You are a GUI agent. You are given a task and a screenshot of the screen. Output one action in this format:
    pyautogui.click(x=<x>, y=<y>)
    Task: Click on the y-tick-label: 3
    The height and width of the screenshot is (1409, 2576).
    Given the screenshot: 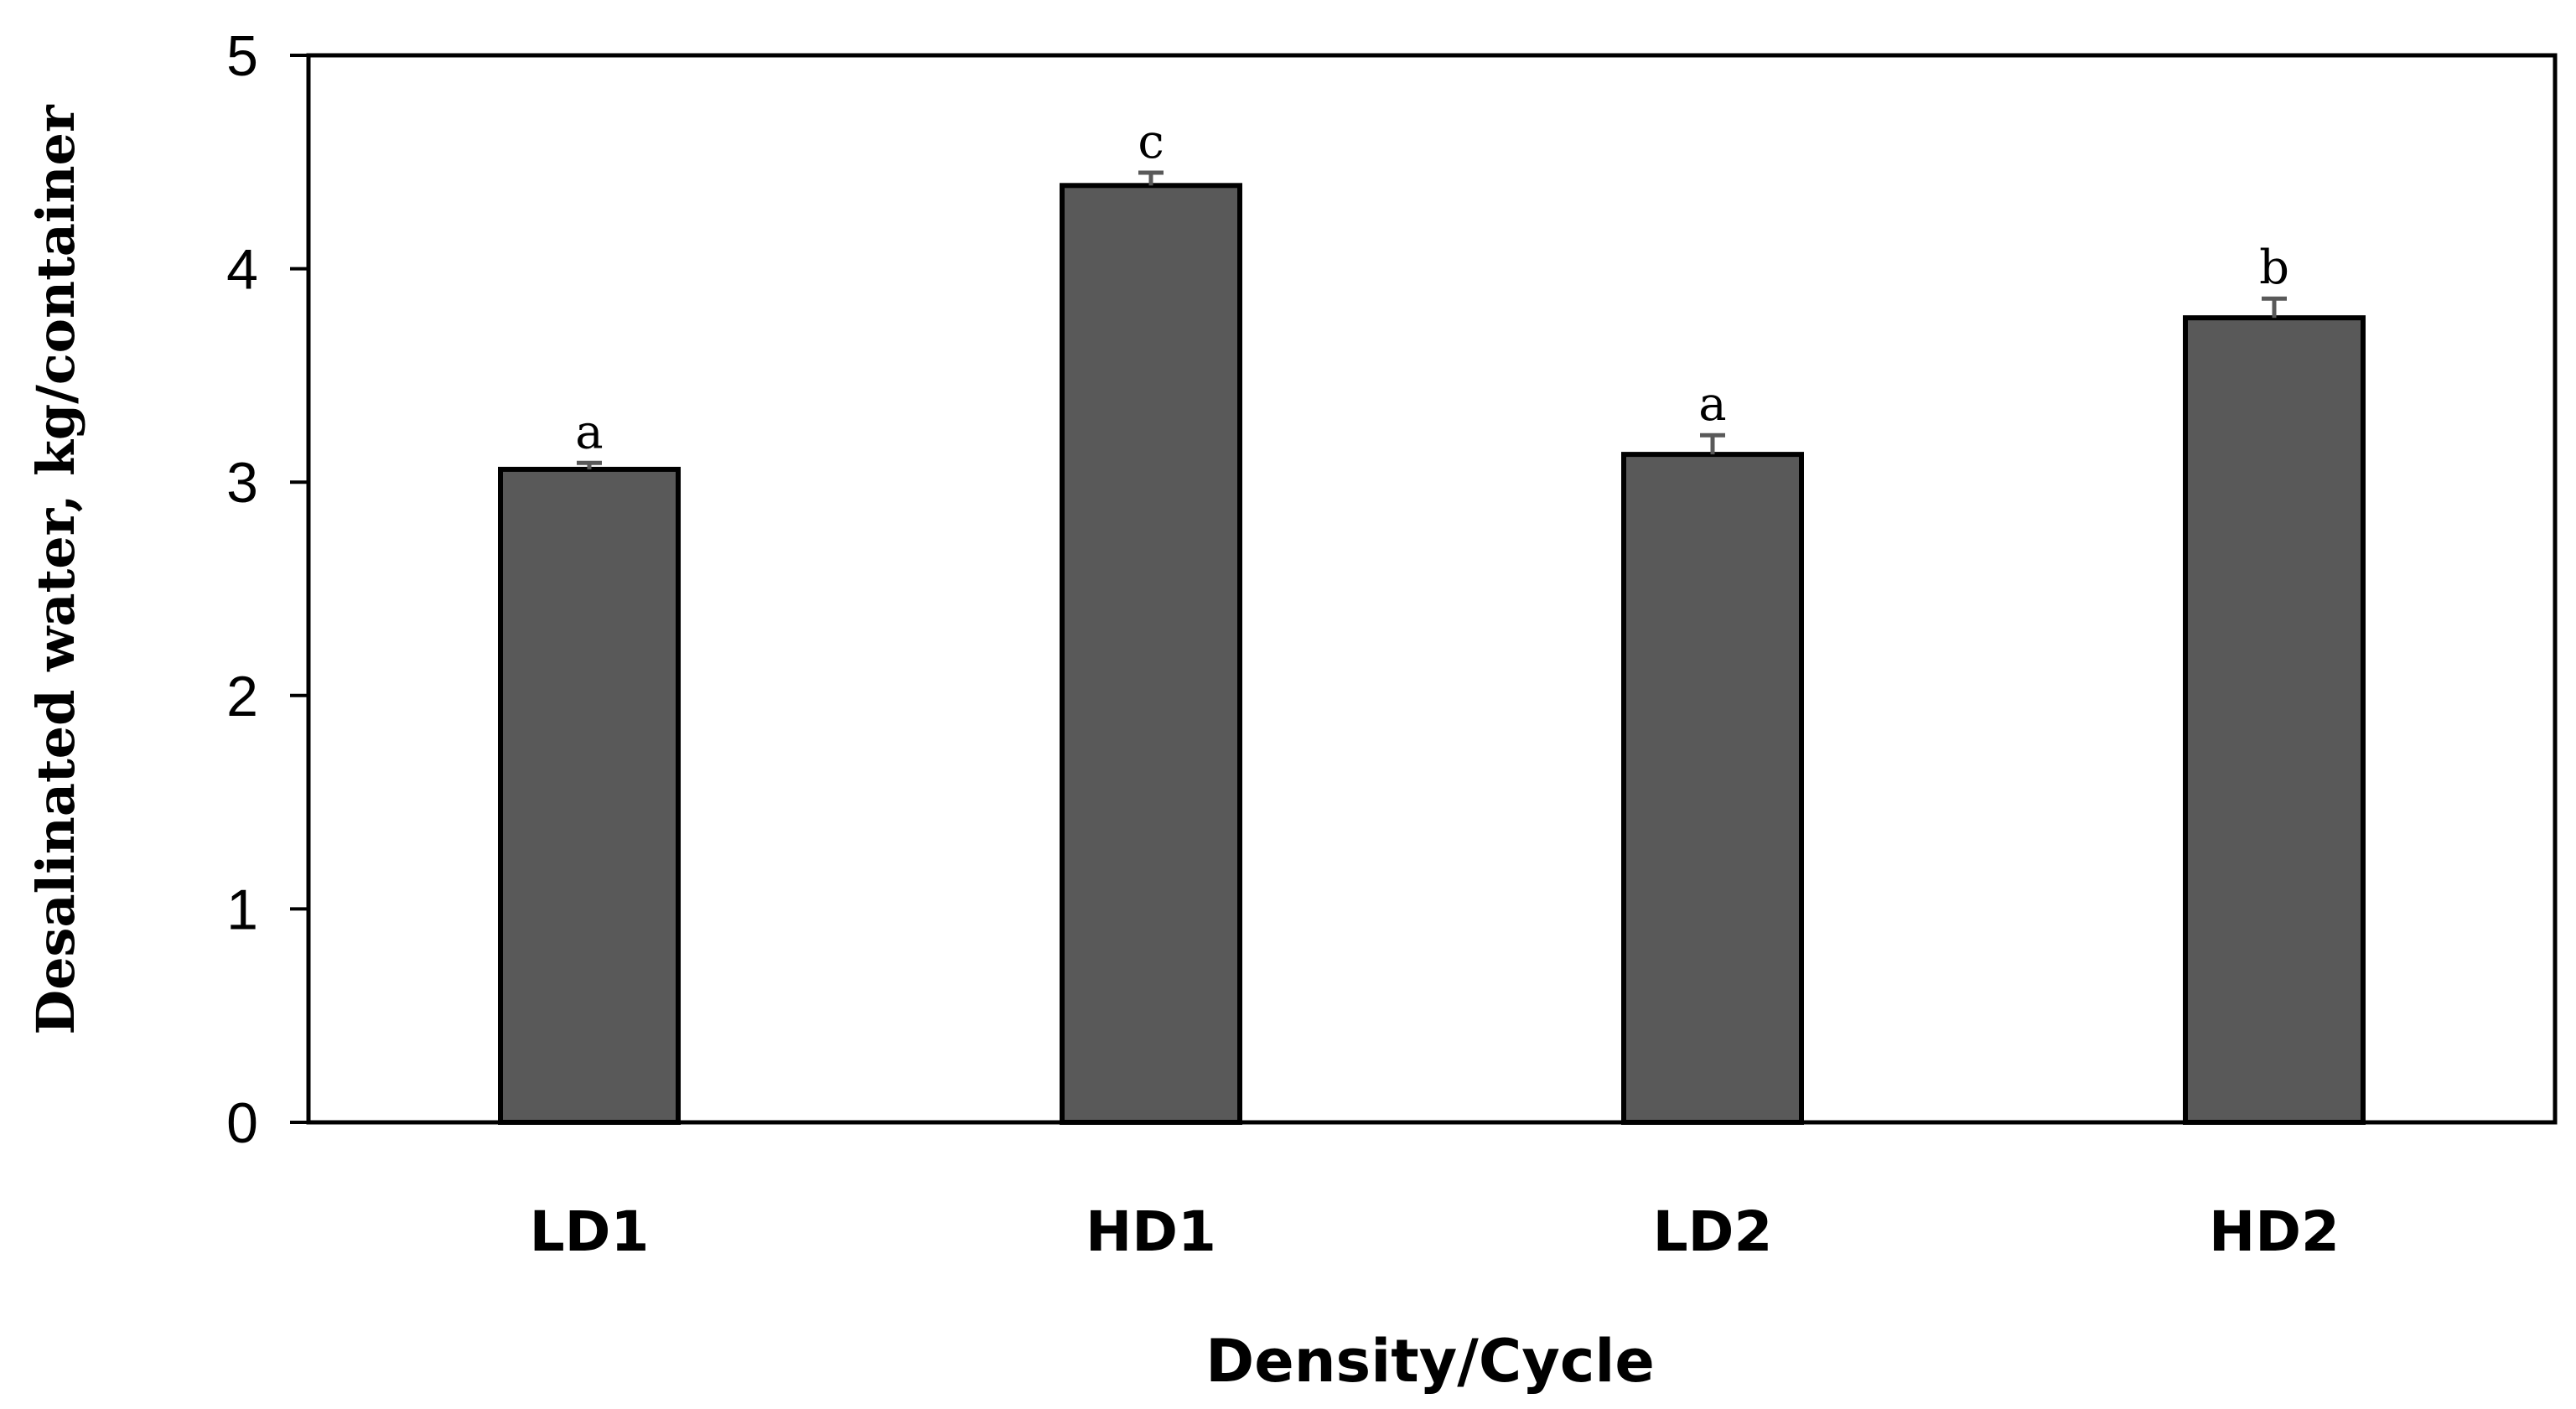 What is the action you would take?
    pyautogui.click(x=242, y=483)
    